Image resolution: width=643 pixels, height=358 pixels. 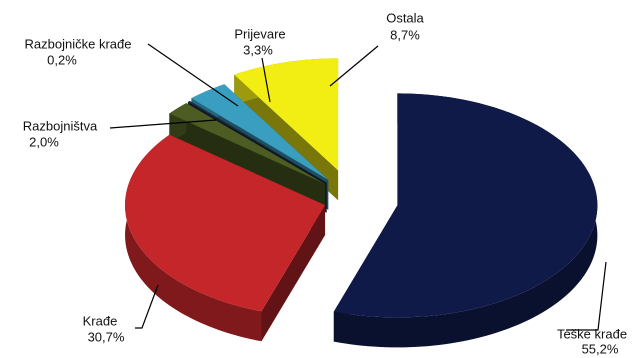 What do you see at coordinates (44, 141) in the screenshot?
I see `value-label: 2,0%` at bounding box center [44, 141].